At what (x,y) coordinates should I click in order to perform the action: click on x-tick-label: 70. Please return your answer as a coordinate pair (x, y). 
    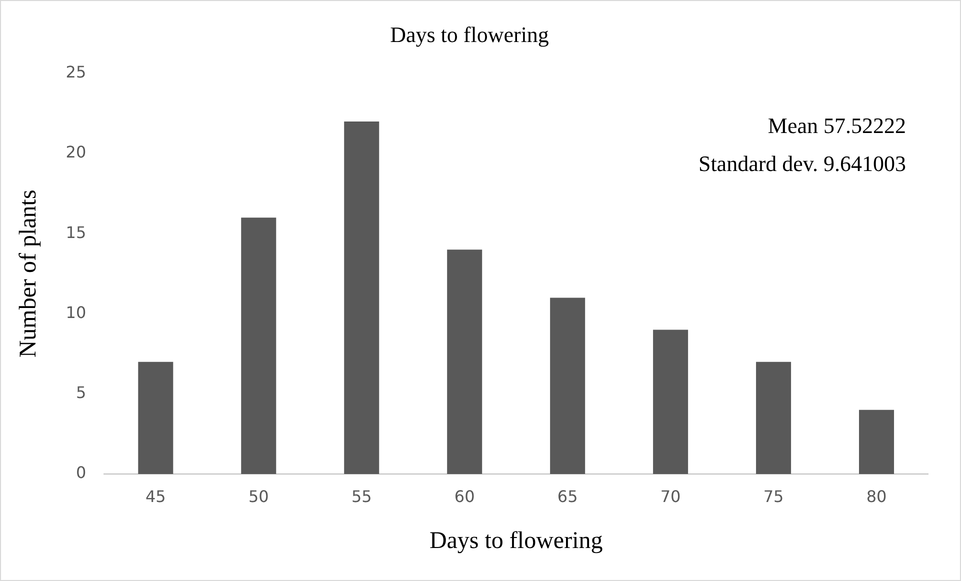
    Looking at the image, I should click on (670, 496).